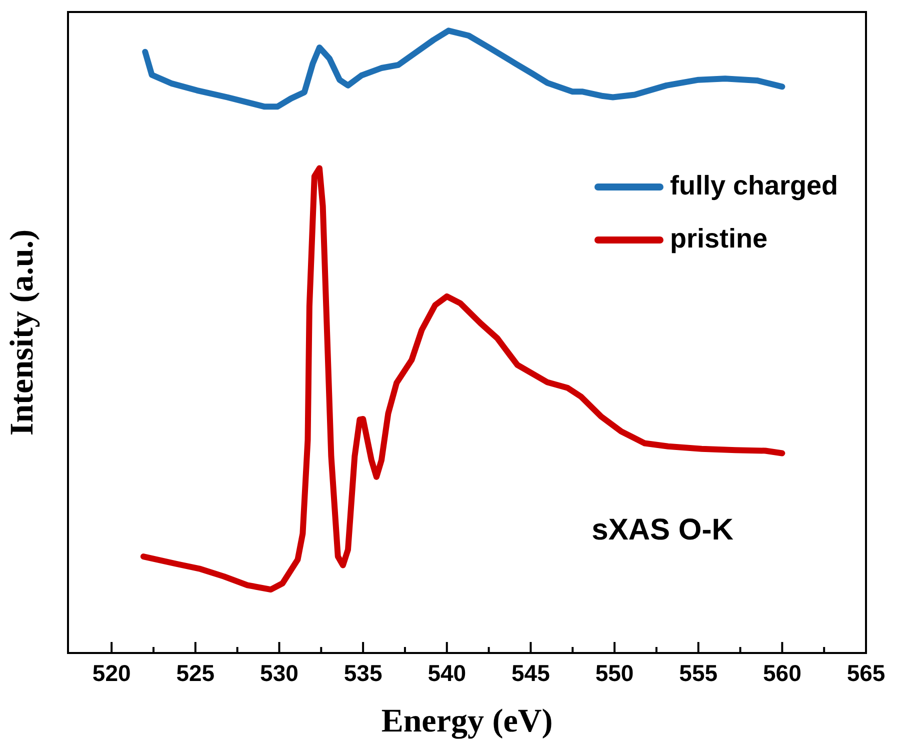 This screenshot has height=747, width=898. What do you see at coordinates (447, 673) in the screenshot?
I see `x-tick-label: 540` at bounding box center [447, 673].